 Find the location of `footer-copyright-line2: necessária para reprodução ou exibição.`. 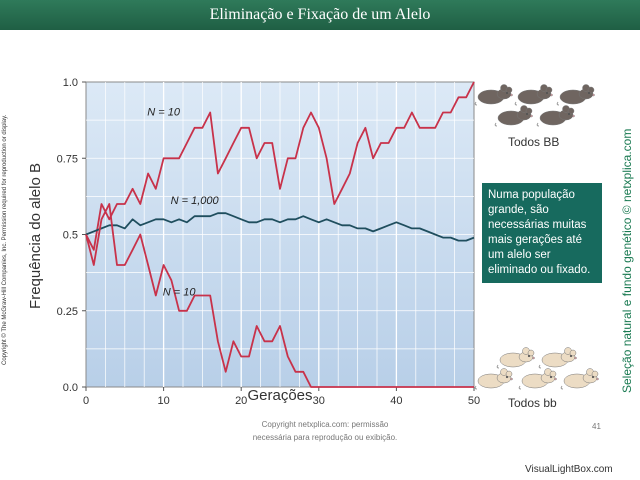

footer-copyright-line2: necessária para reprodução ou exibição. is located at coordinates (325, 437).